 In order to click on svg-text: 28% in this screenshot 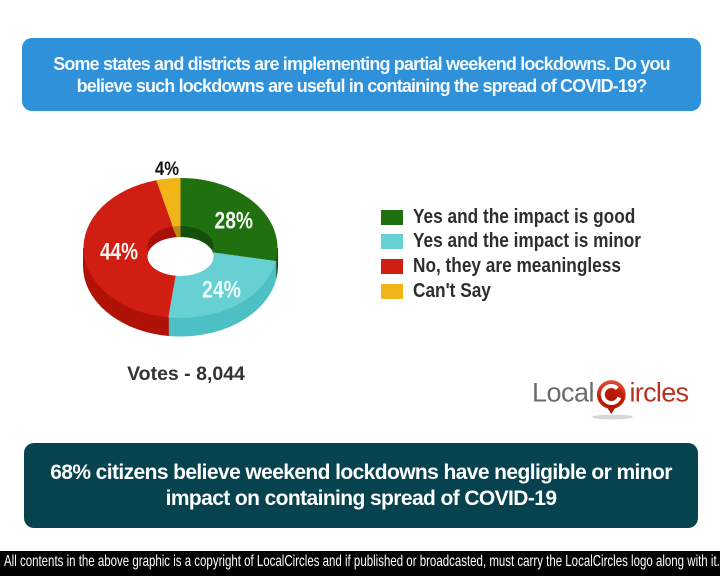, I will do `click(234, 221)`.